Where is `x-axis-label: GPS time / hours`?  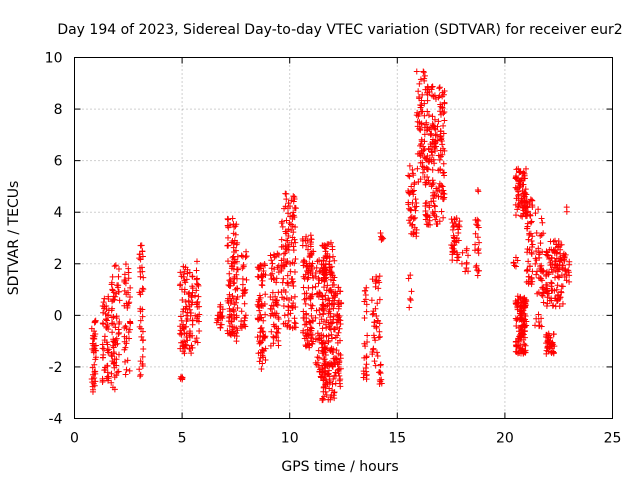
x-axis-label: GPS time / hours is located at coordinates (339, 467).